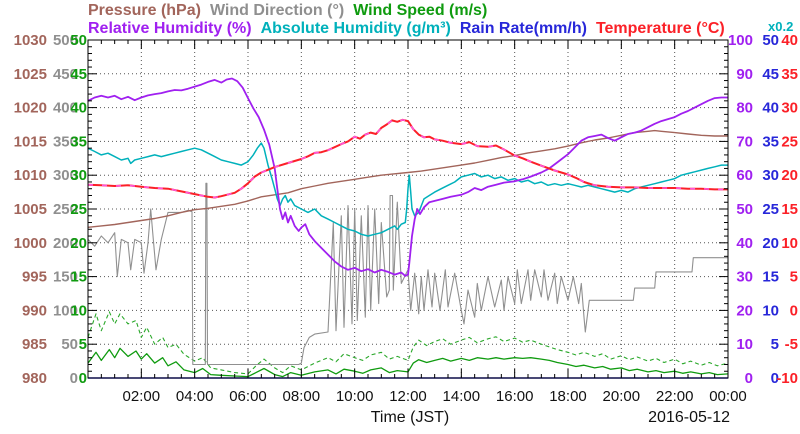 The width and height of the screenshot is (800, 434). What do you see at coordinates (787, 378) in the screenshot?
I see `temperature-tick-label: -10` at bounding box center [787, 378].